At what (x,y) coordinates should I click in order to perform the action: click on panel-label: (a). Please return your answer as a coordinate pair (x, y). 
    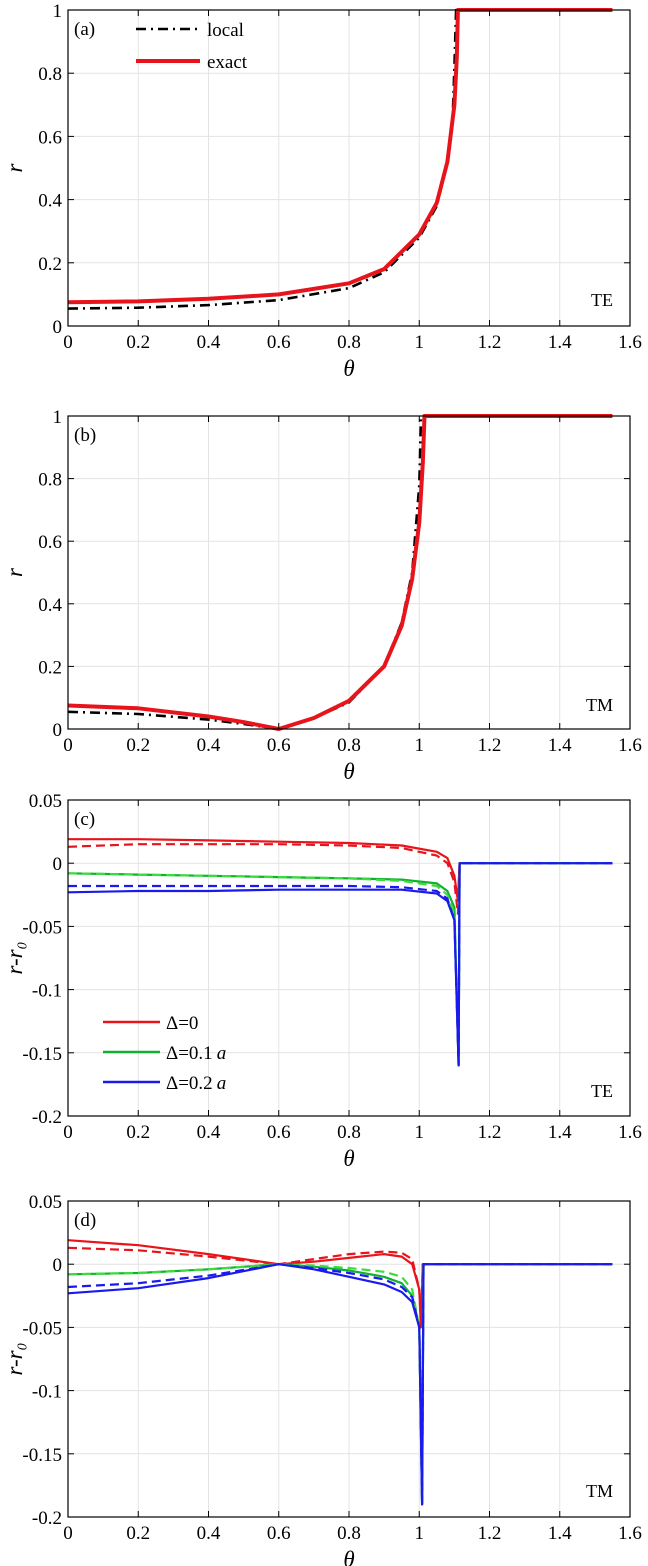
    Looking at the image, I should click on (84, 29).